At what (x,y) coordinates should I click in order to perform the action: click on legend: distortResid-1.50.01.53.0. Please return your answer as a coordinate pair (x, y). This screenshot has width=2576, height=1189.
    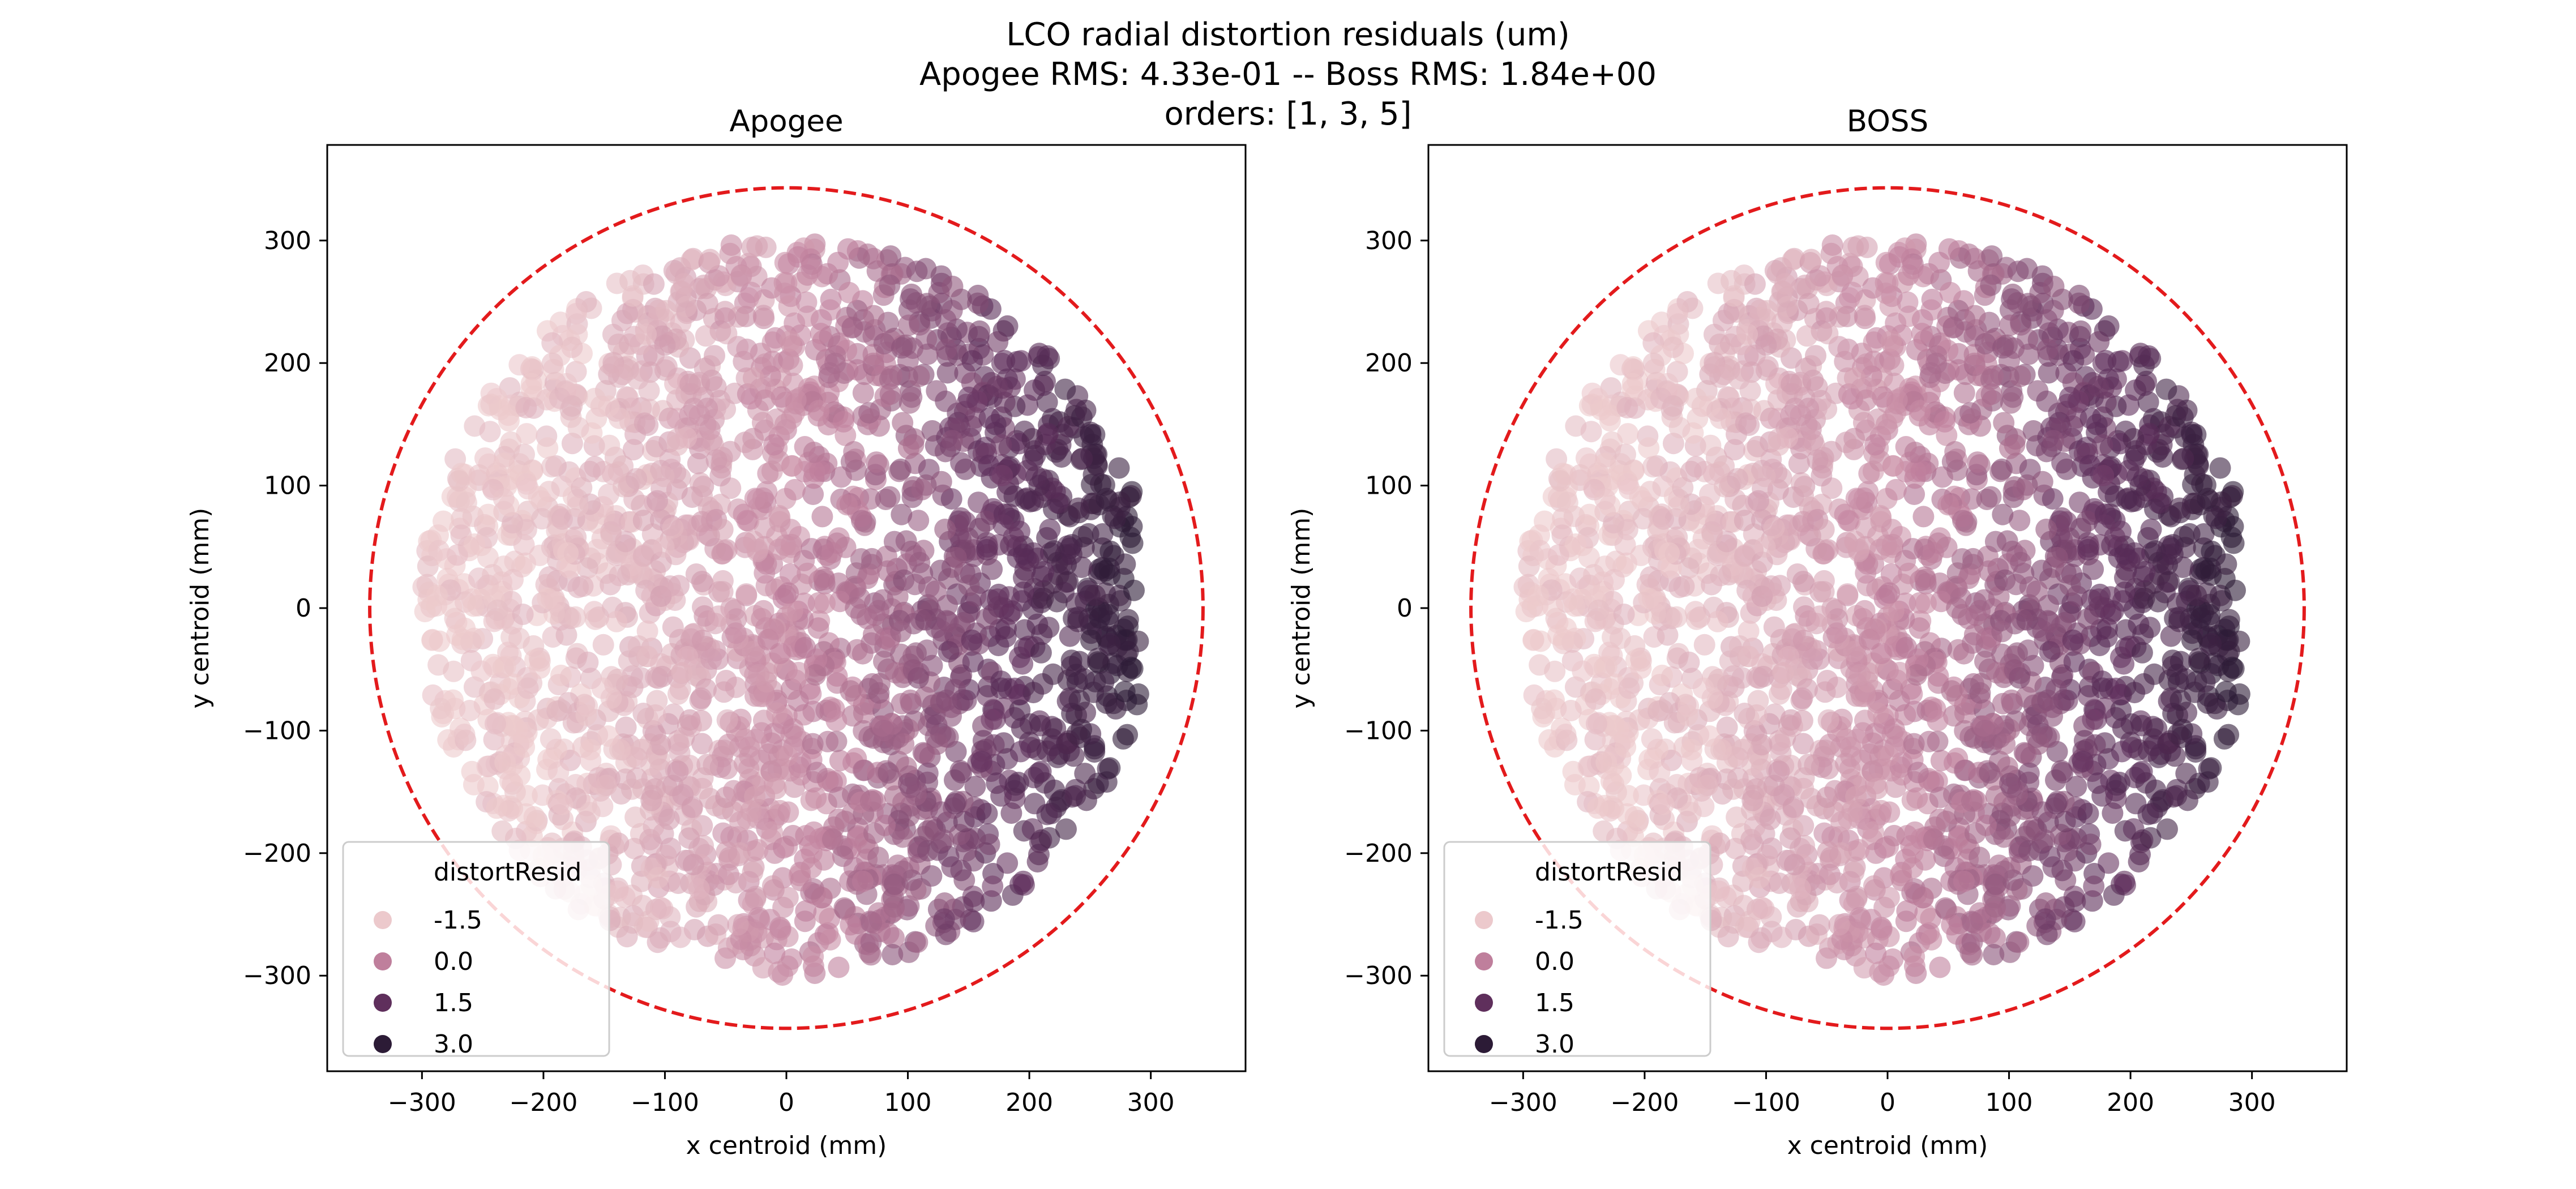
    Looking at the image, I should click on (476, 950).